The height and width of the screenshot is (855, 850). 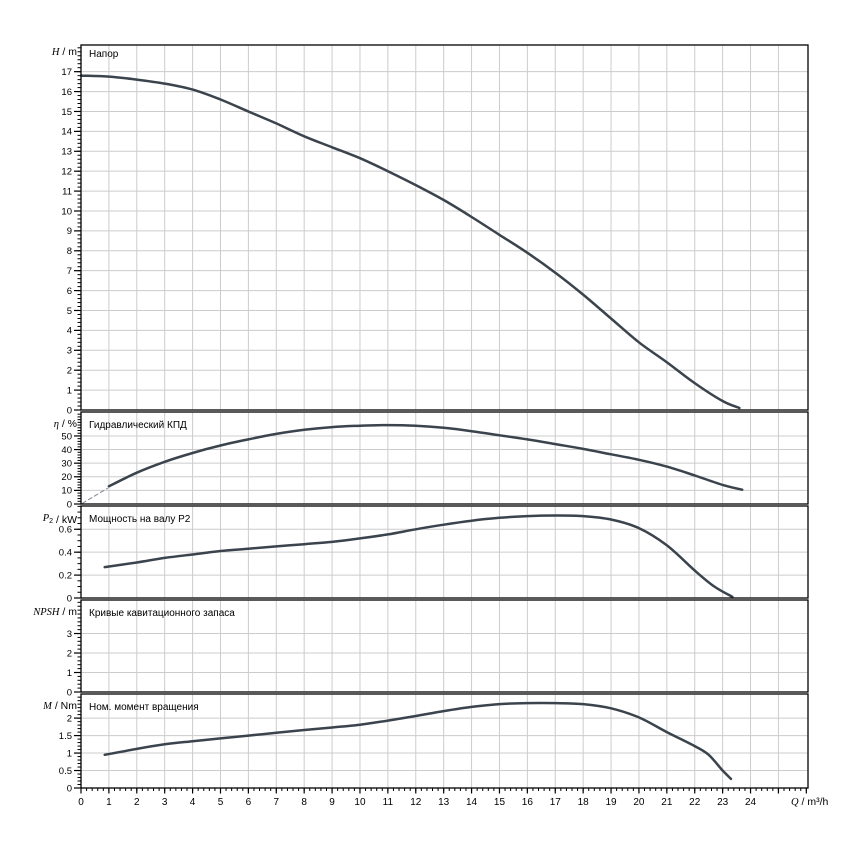 What do you see at coordinates (69, 410) in the screenshot?
I see `y-tick-label-head: 0` at bounding box center [69, 410].